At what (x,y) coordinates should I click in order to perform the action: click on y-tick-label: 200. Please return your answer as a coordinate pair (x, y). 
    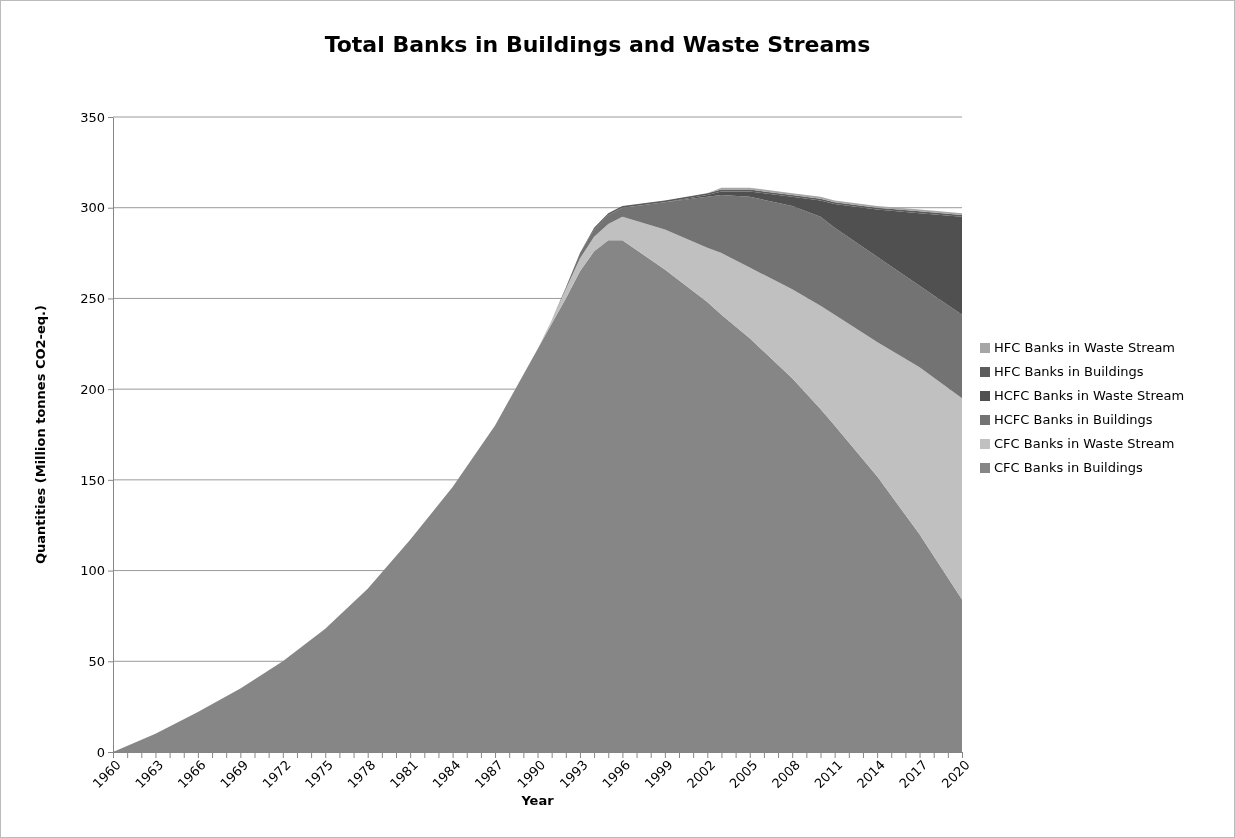
    Looking at the image, I should click on (92, 389).